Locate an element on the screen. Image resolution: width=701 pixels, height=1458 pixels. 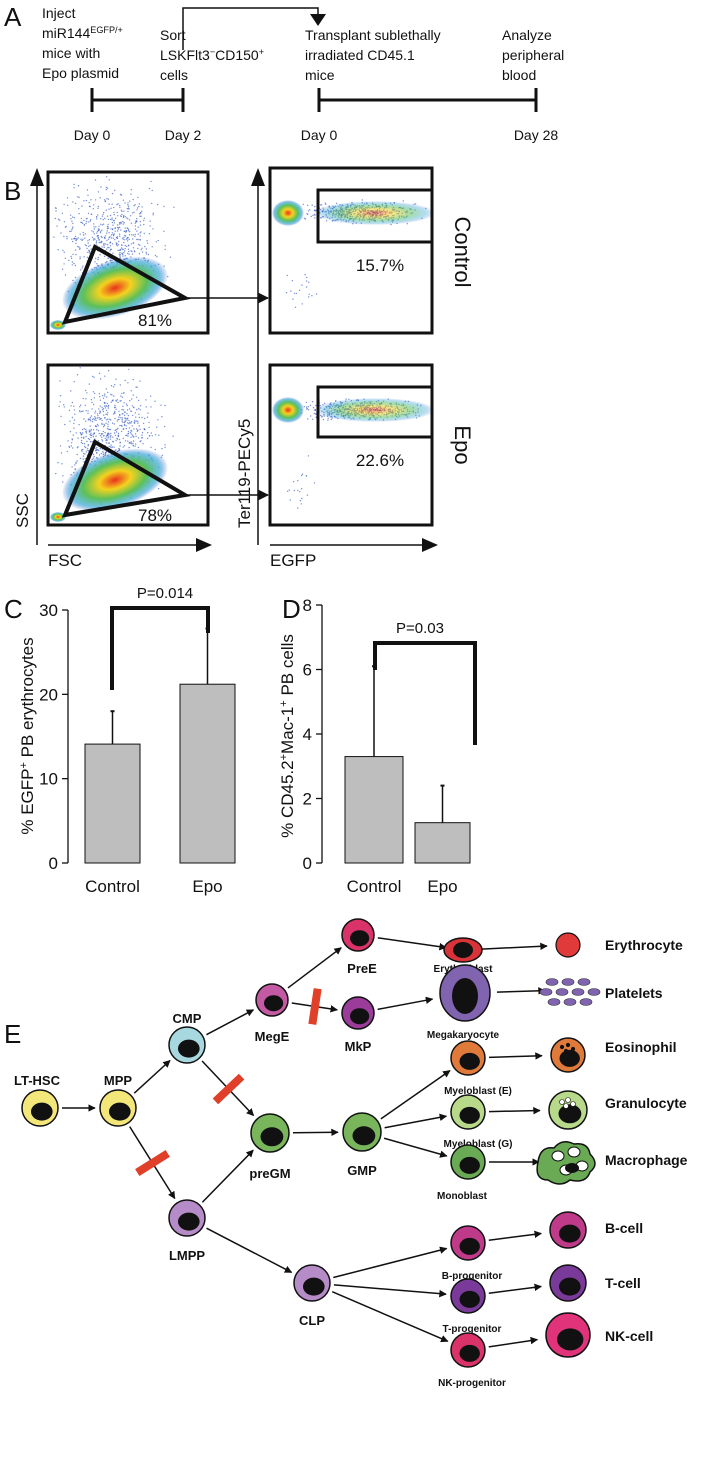
granule is located at coordinates (566, 1106).